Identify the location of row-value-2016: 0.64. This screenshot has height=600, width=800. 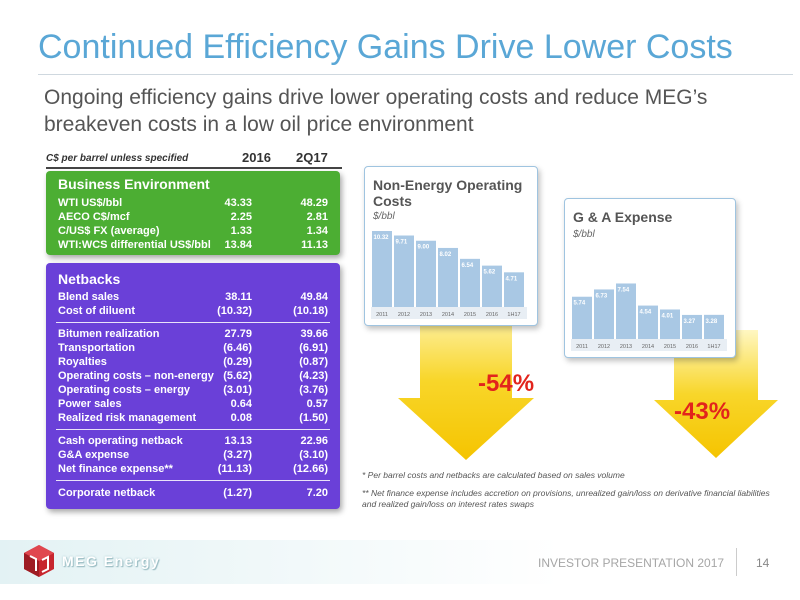
(241, 404).